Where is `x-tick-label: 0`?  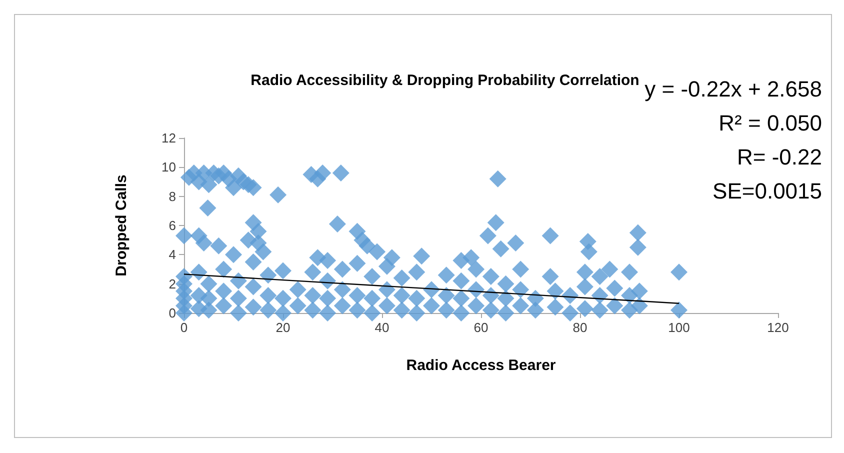
x-tick-label: 0 is located at coordinates (184, 327).